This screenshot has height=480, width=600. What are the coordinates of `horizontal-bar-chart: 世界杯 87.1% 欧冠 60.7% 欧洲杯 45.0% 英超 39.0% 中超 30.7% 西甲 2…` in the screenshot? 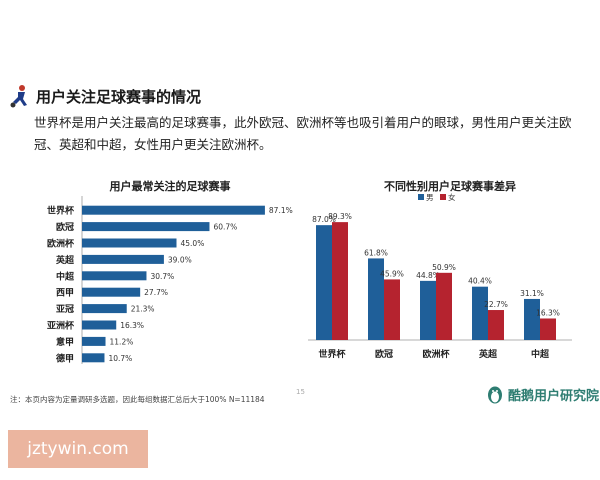 It's located at (170, 280).